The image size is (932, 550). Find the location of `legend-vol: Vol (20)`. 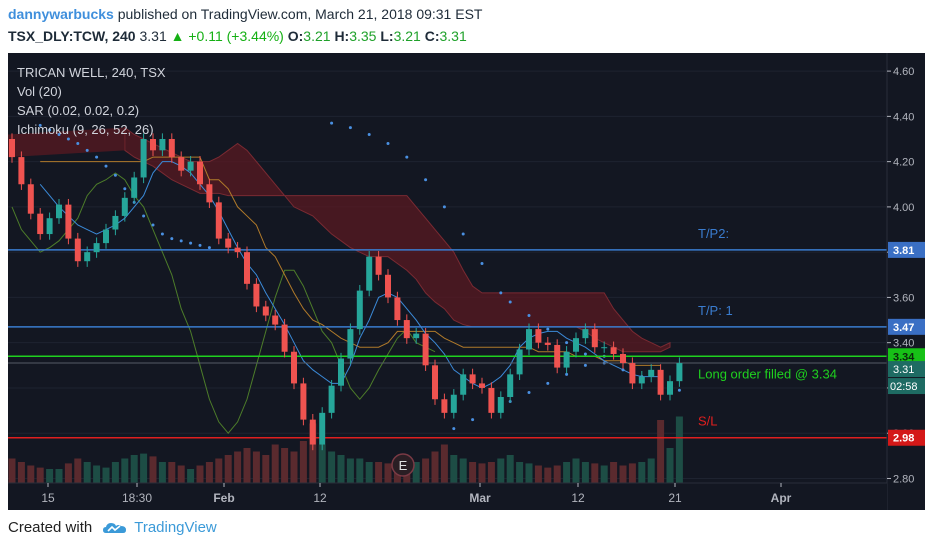

legend-vol: Vol (20) is located at coordinates (39, 91).